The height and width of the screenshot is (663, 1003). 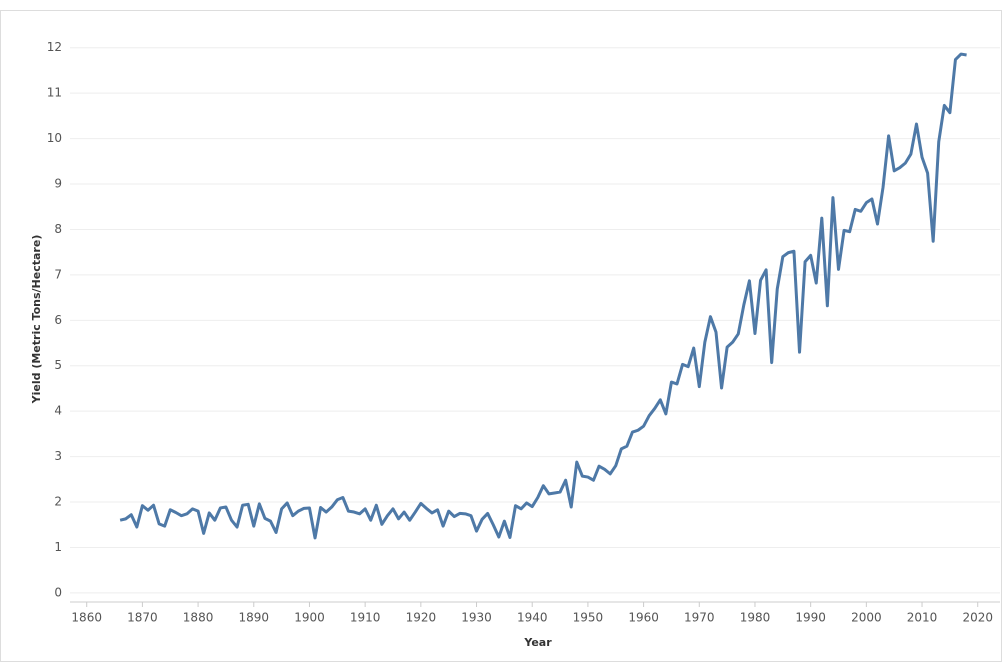 What do you see at coordinates (810, 618) in the screenshot?
I see `x-tick-label: 1990` at bounding box center [810, 618].